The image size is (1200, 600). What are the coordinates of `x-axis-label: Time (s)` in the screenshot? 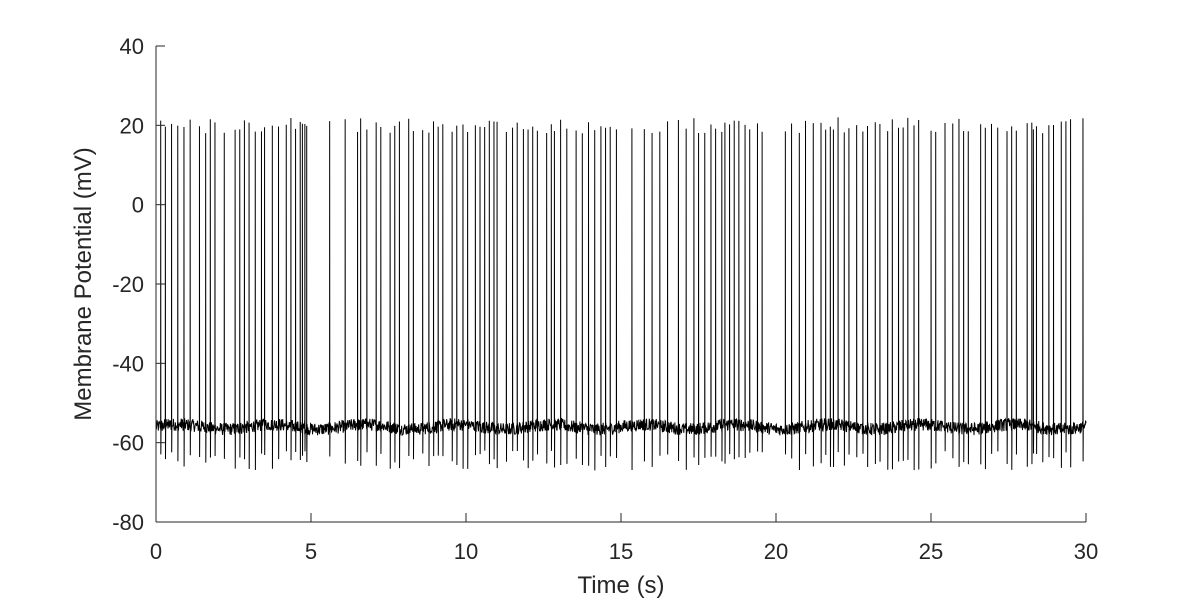 It's located at (620, 585).